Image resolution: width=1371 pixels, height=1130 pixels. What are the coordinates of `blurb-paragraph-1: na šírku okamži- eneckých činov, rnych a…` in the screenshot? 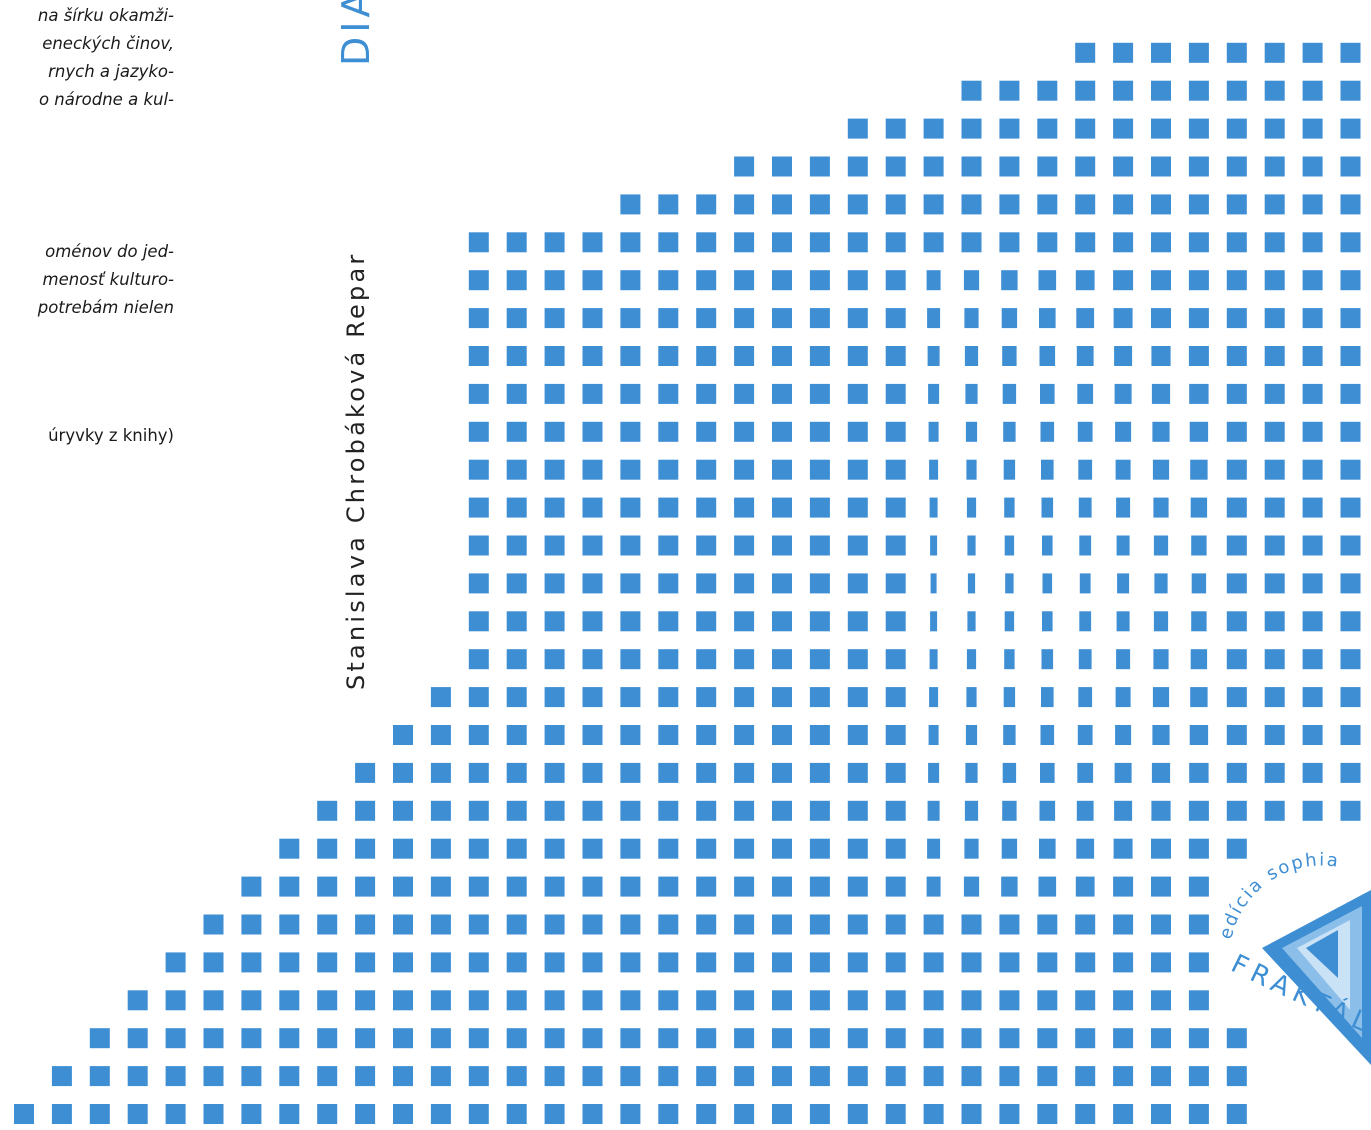 It's located at (87, 58).